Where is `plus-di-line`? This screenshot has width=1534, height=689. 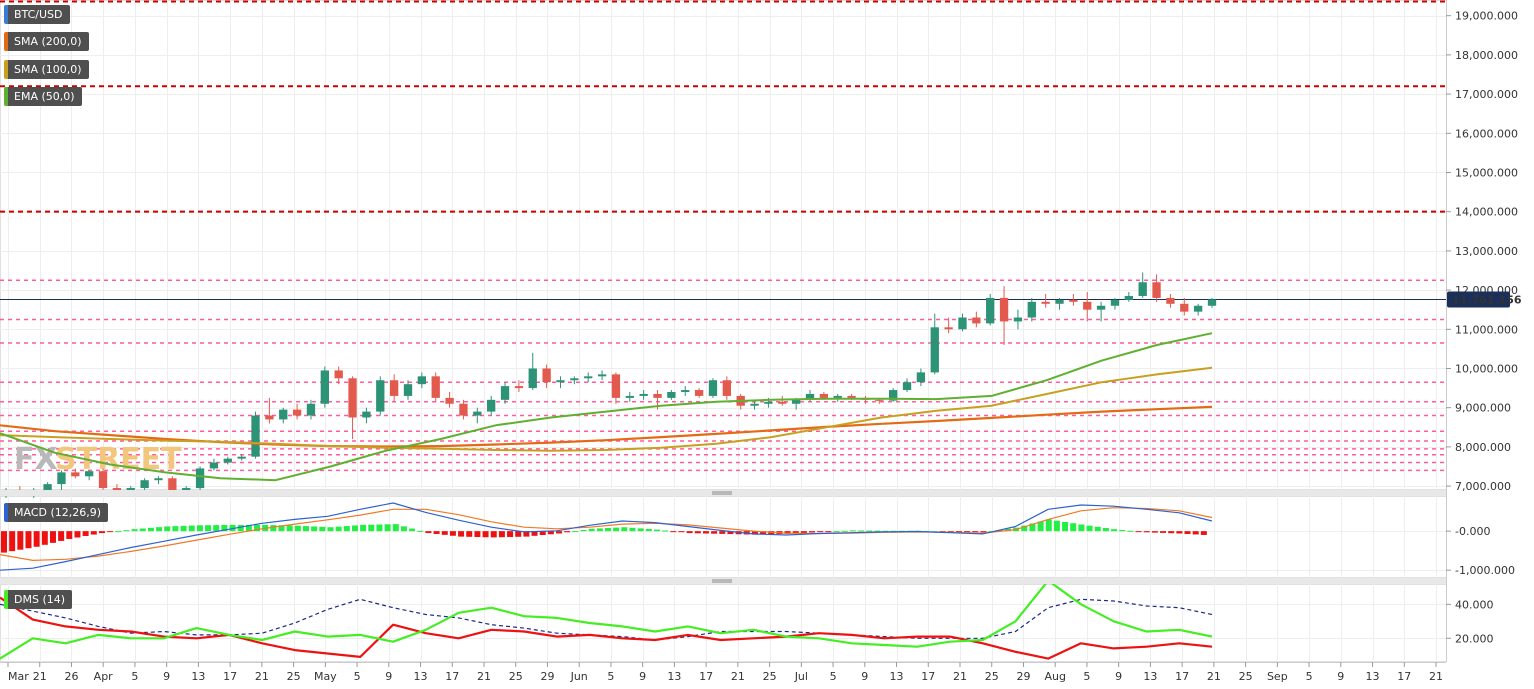
plus-di-line is located at coordinates (606, 619).